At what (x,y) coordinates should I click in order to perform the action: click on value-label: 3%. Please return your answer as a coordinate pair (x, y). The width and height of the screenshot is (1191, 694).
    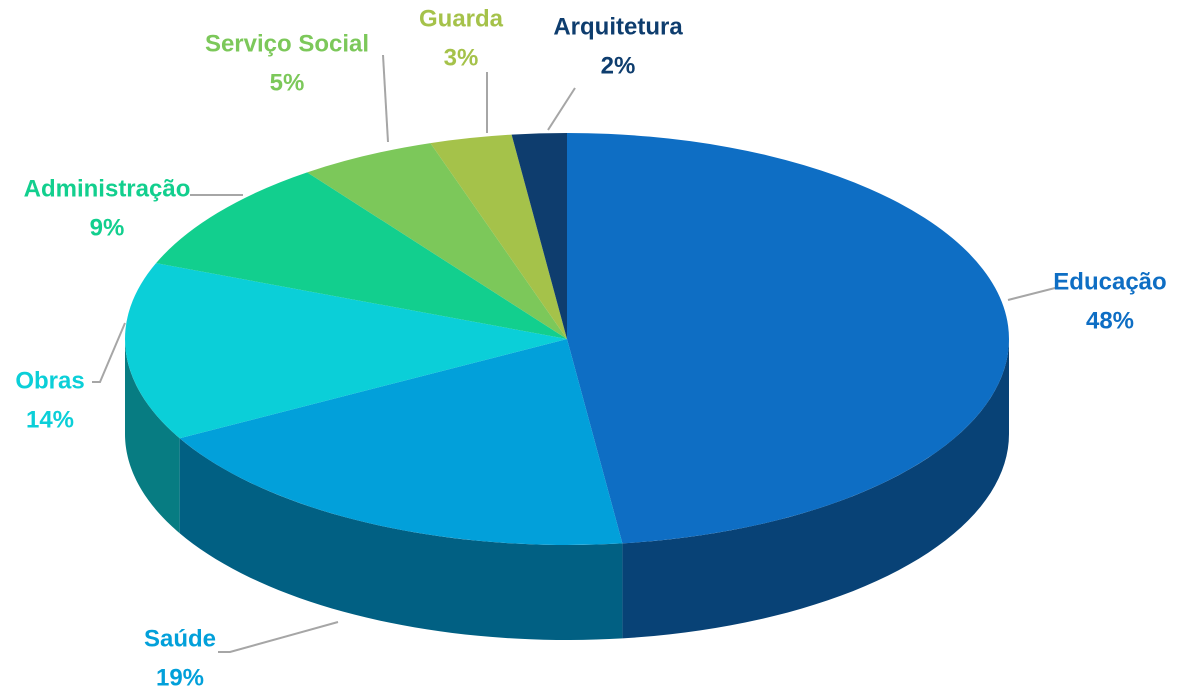
    Looking at the image, I should click on (461, 57).